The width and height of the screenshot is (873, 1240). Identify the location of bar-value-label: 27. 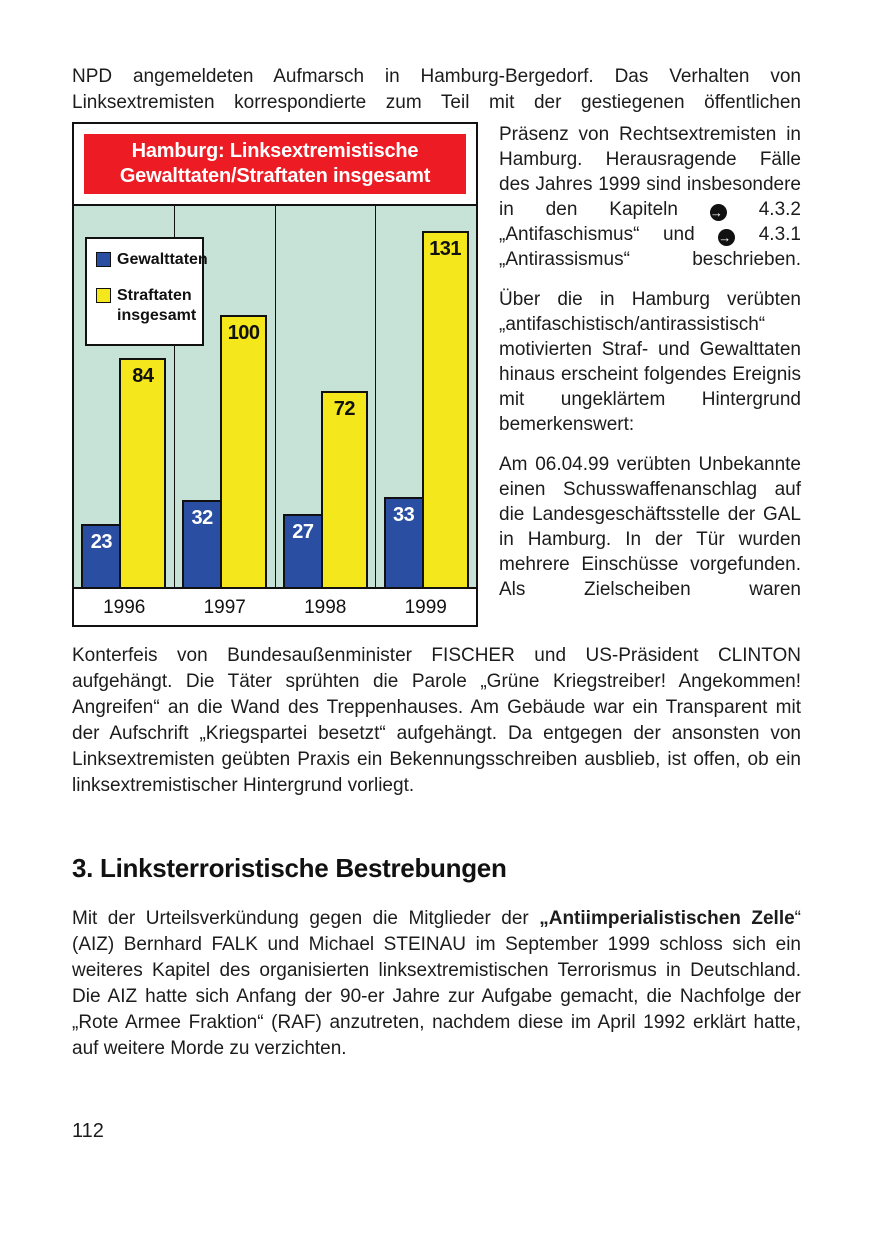
(303, 531).